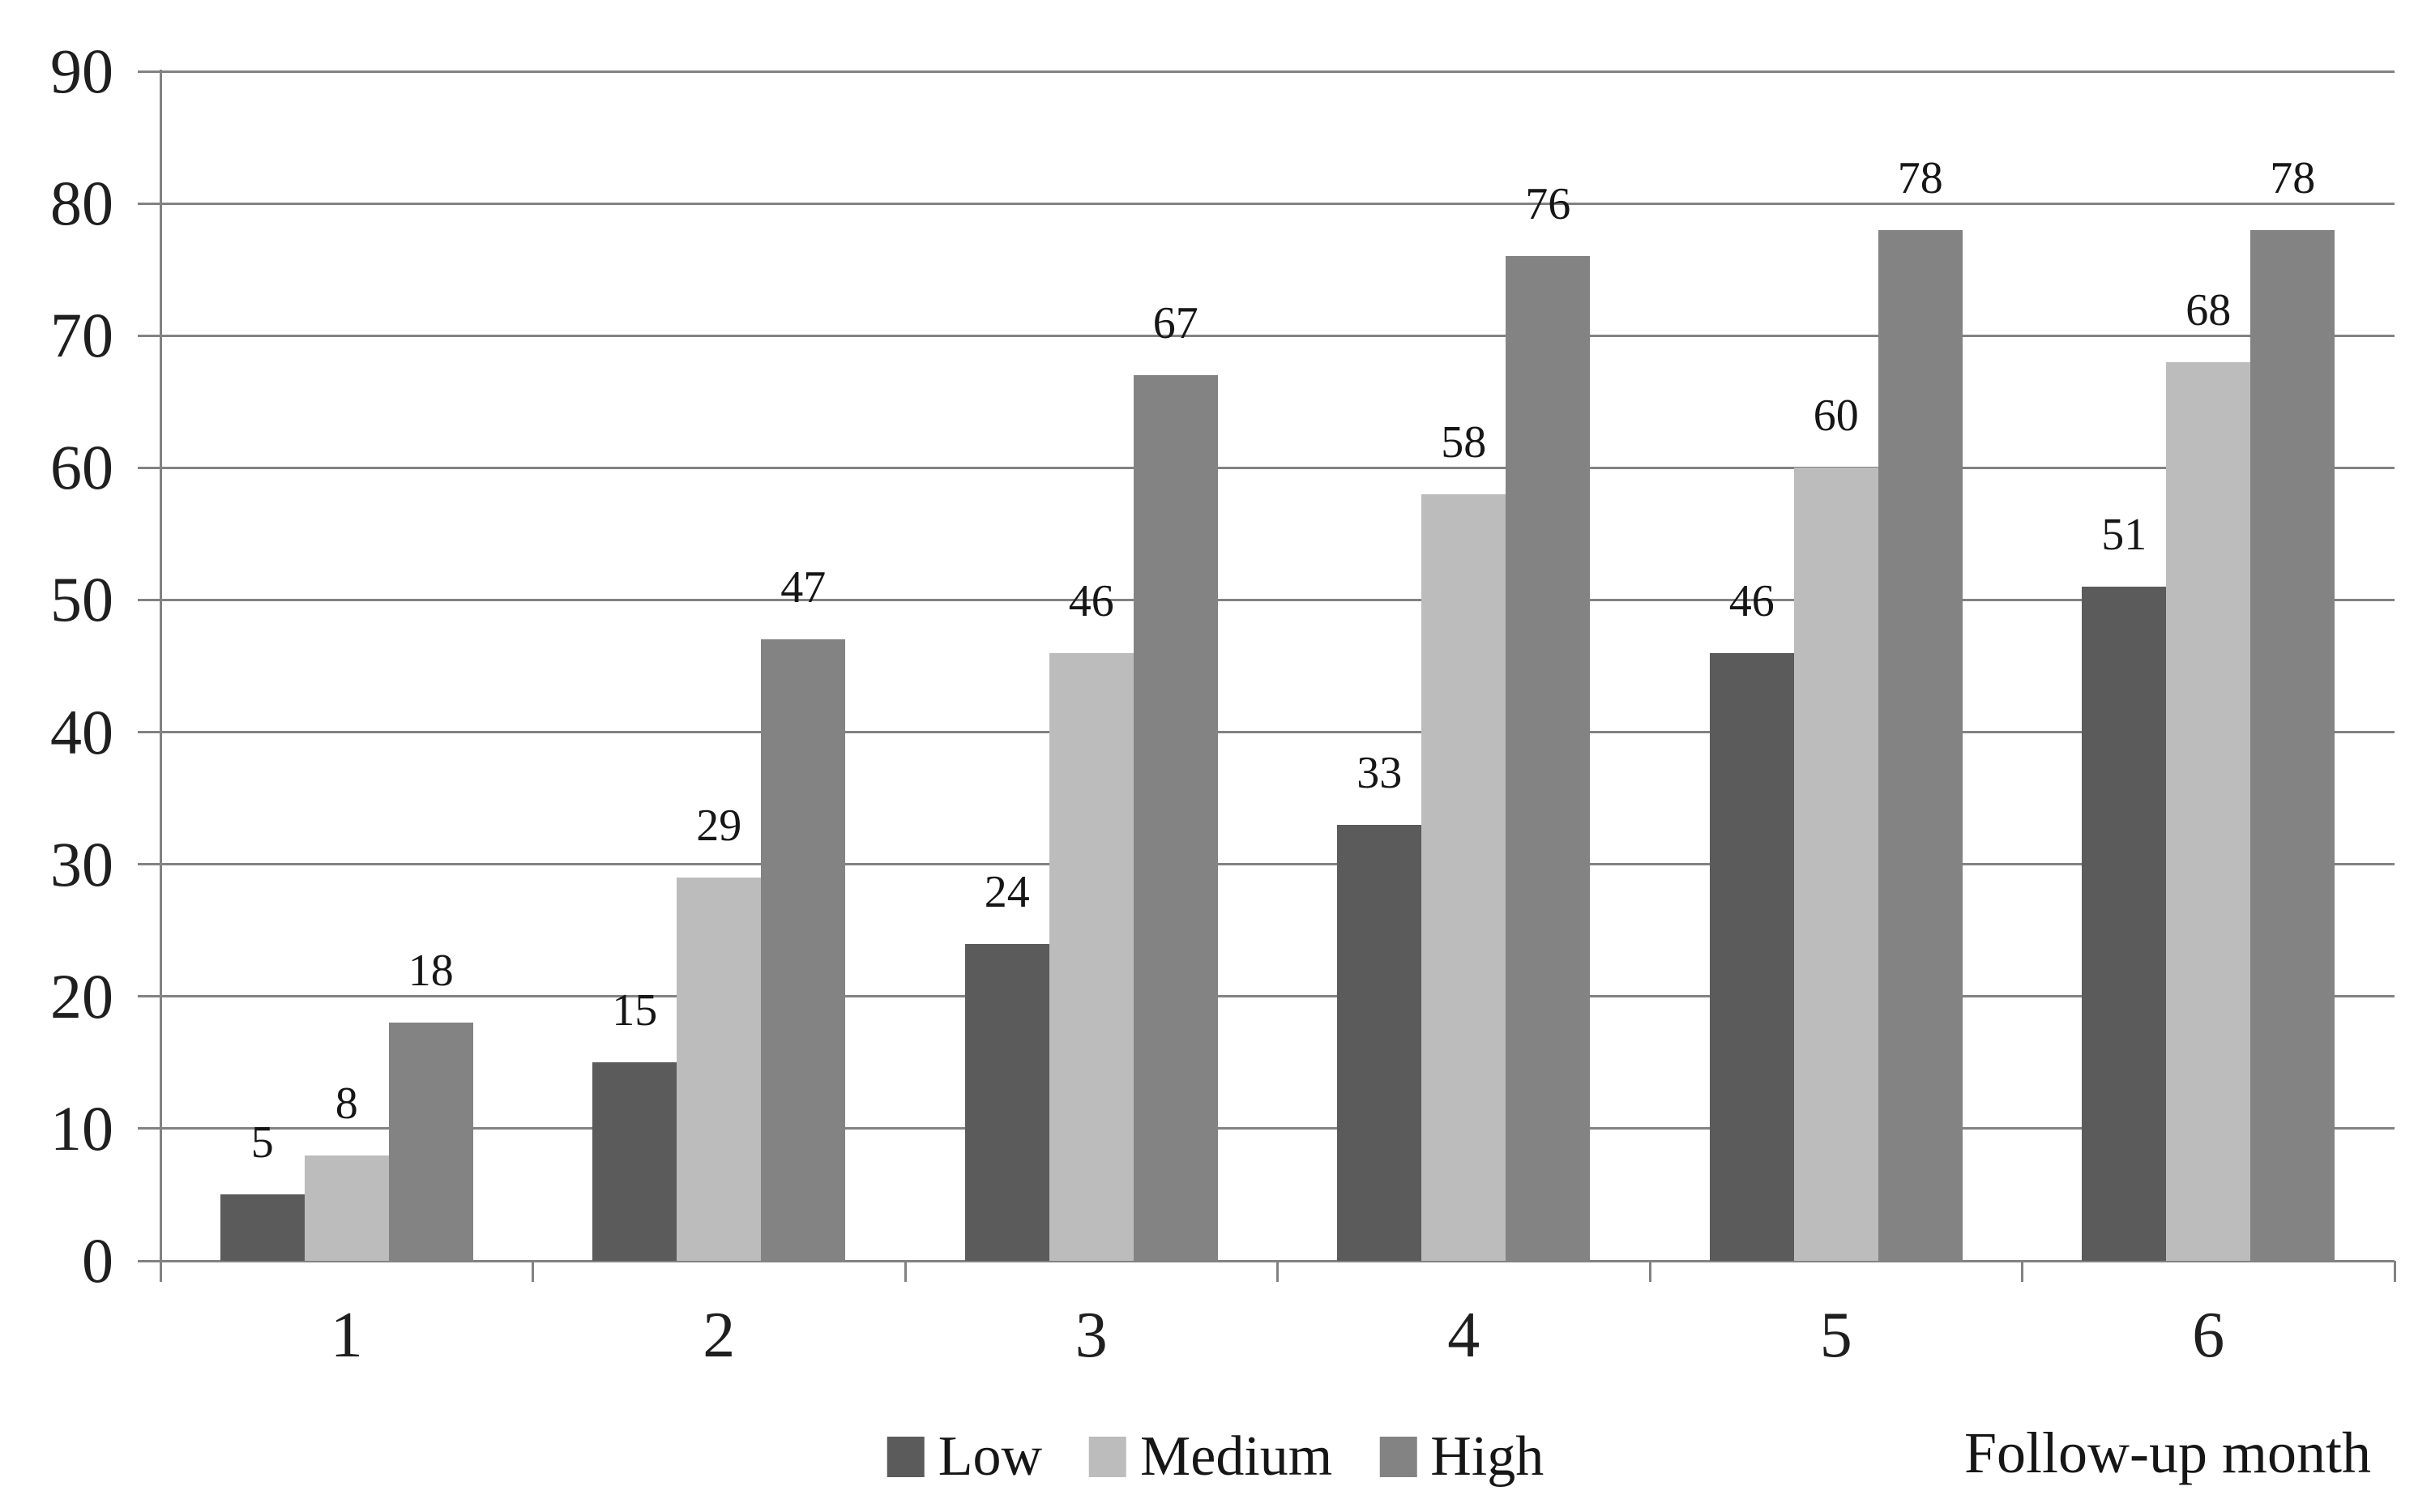 This screenshot has width=2431, height=1512. I want to click on bar-value-label: 51, so click(2124, 535).